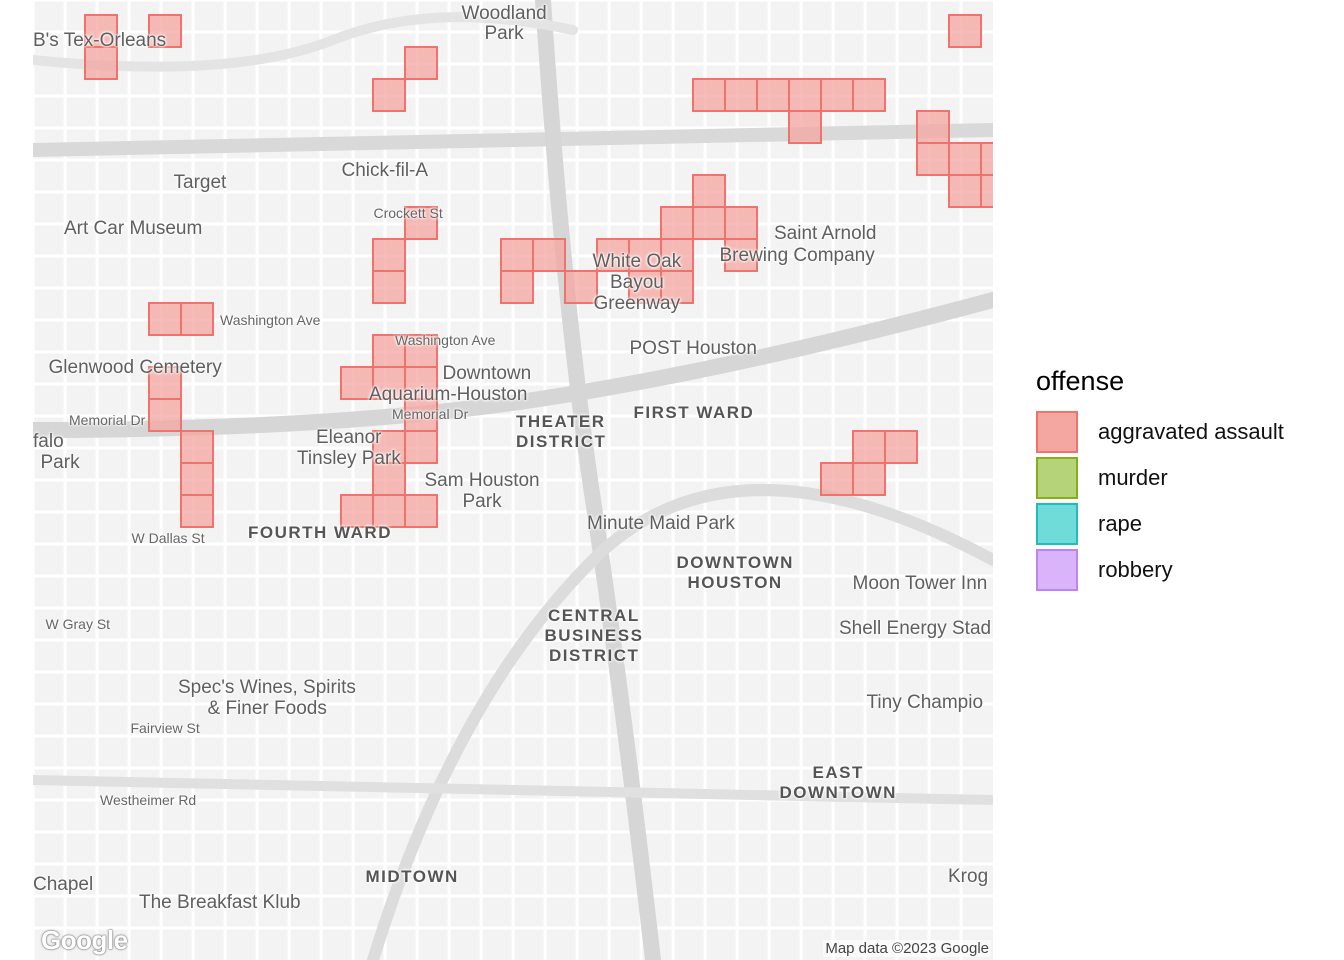 This screenshot has height=960, width=1344. Describe the element at coordinates (693, 348) in the screenshot. I see `map-label: POST Houston` at that location.